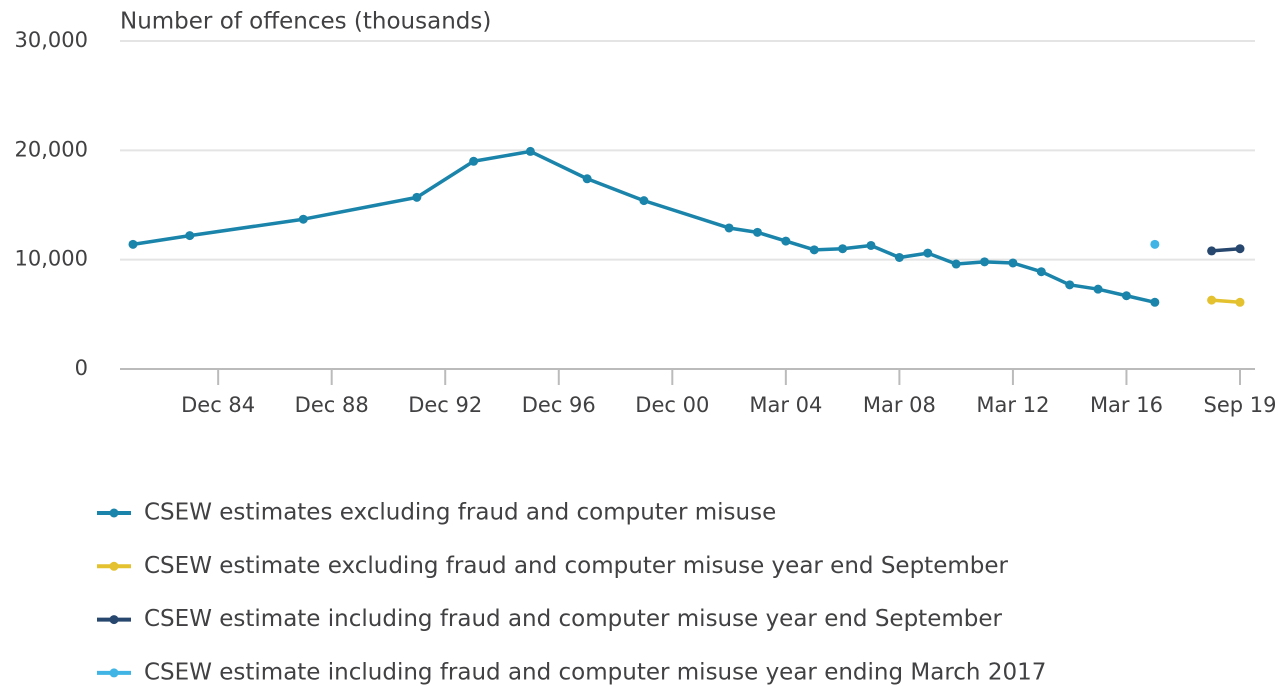  Describe the element at coordinates (559, 405) in the screenshot. I see `x-tick-label: Dec 96` at that location.